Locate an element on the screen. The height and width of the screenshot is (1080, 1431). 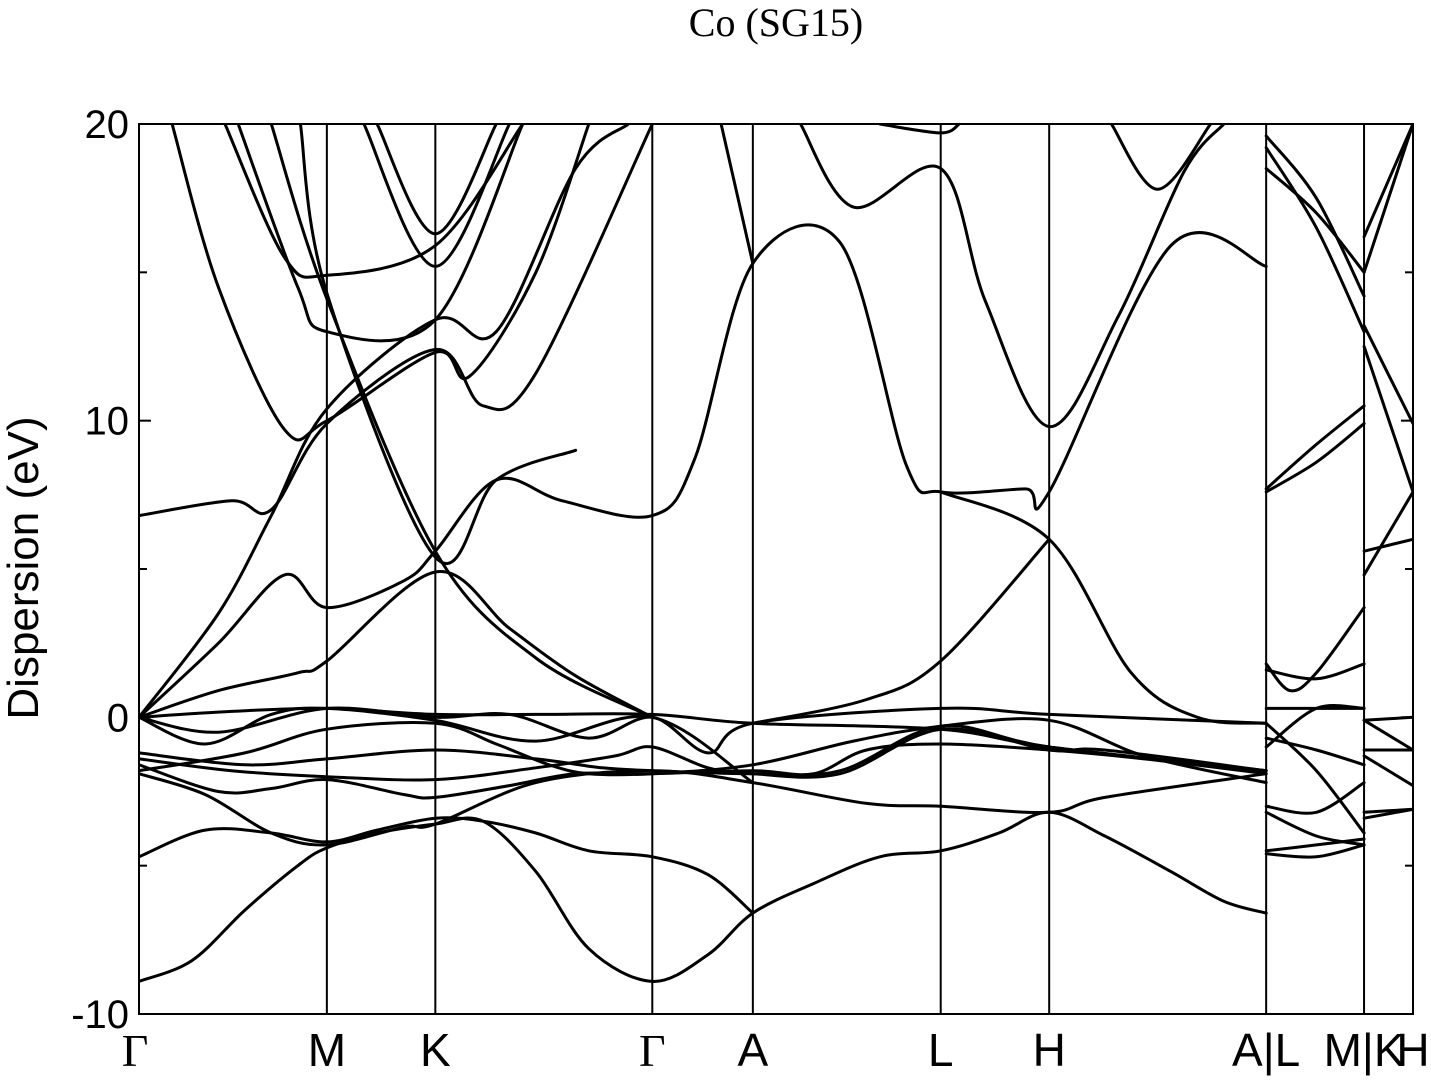
y-tick-label: -10 is located at coordinates (100, 1015).